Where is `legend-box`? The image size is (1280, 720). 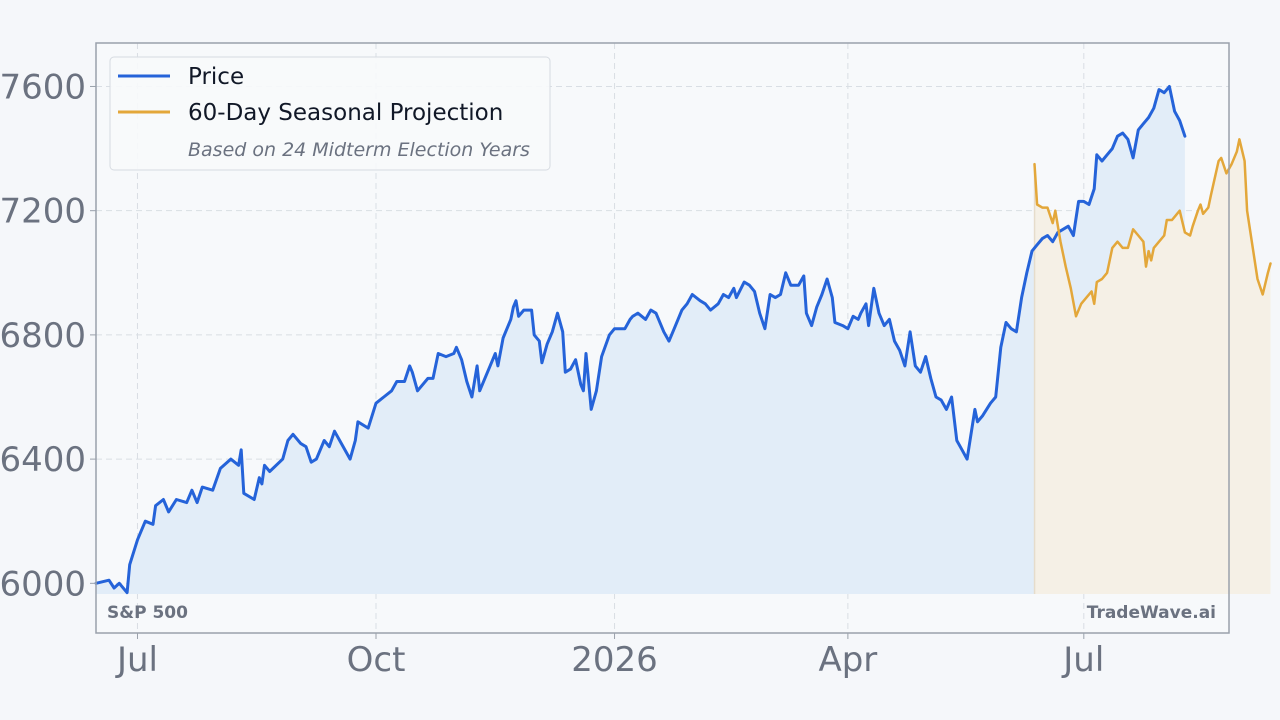 legend-box is located at coordinates (330, 113).